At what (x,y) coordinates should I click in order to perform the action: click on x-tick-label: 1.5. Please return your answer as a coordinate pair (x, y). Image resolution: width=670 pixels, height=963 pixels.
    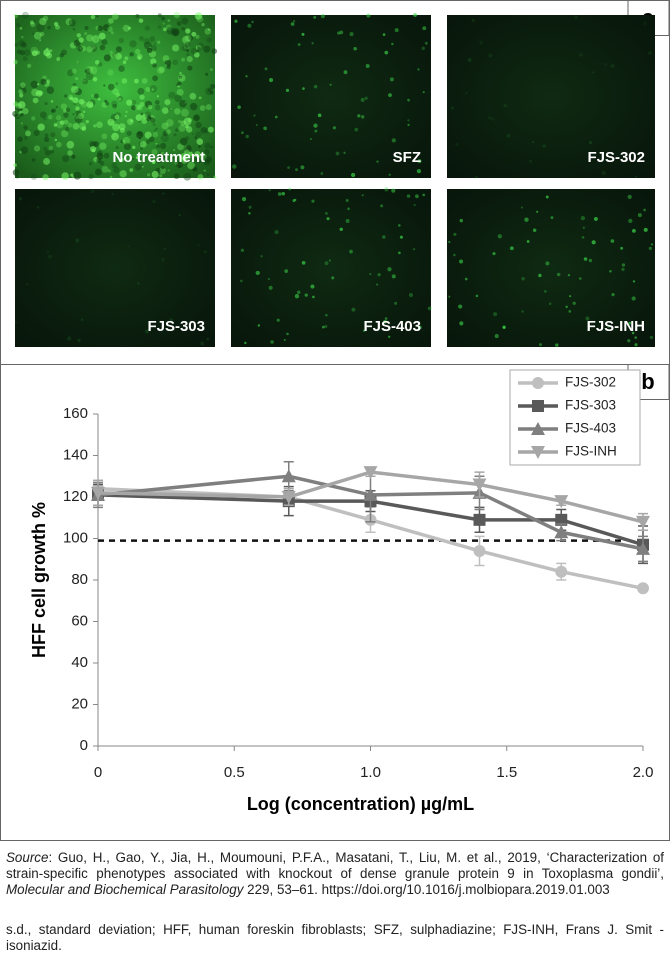
    Looking at the image, I should click on (506, 772).